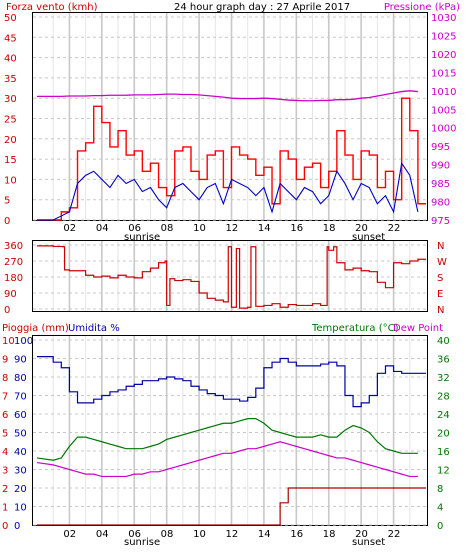 This screenshot has height=559, width=467. What do you see at coordinates (102, 228) in the screenshot?
I see `x-tick-label-top: 04` at bounding box center [102, 228].